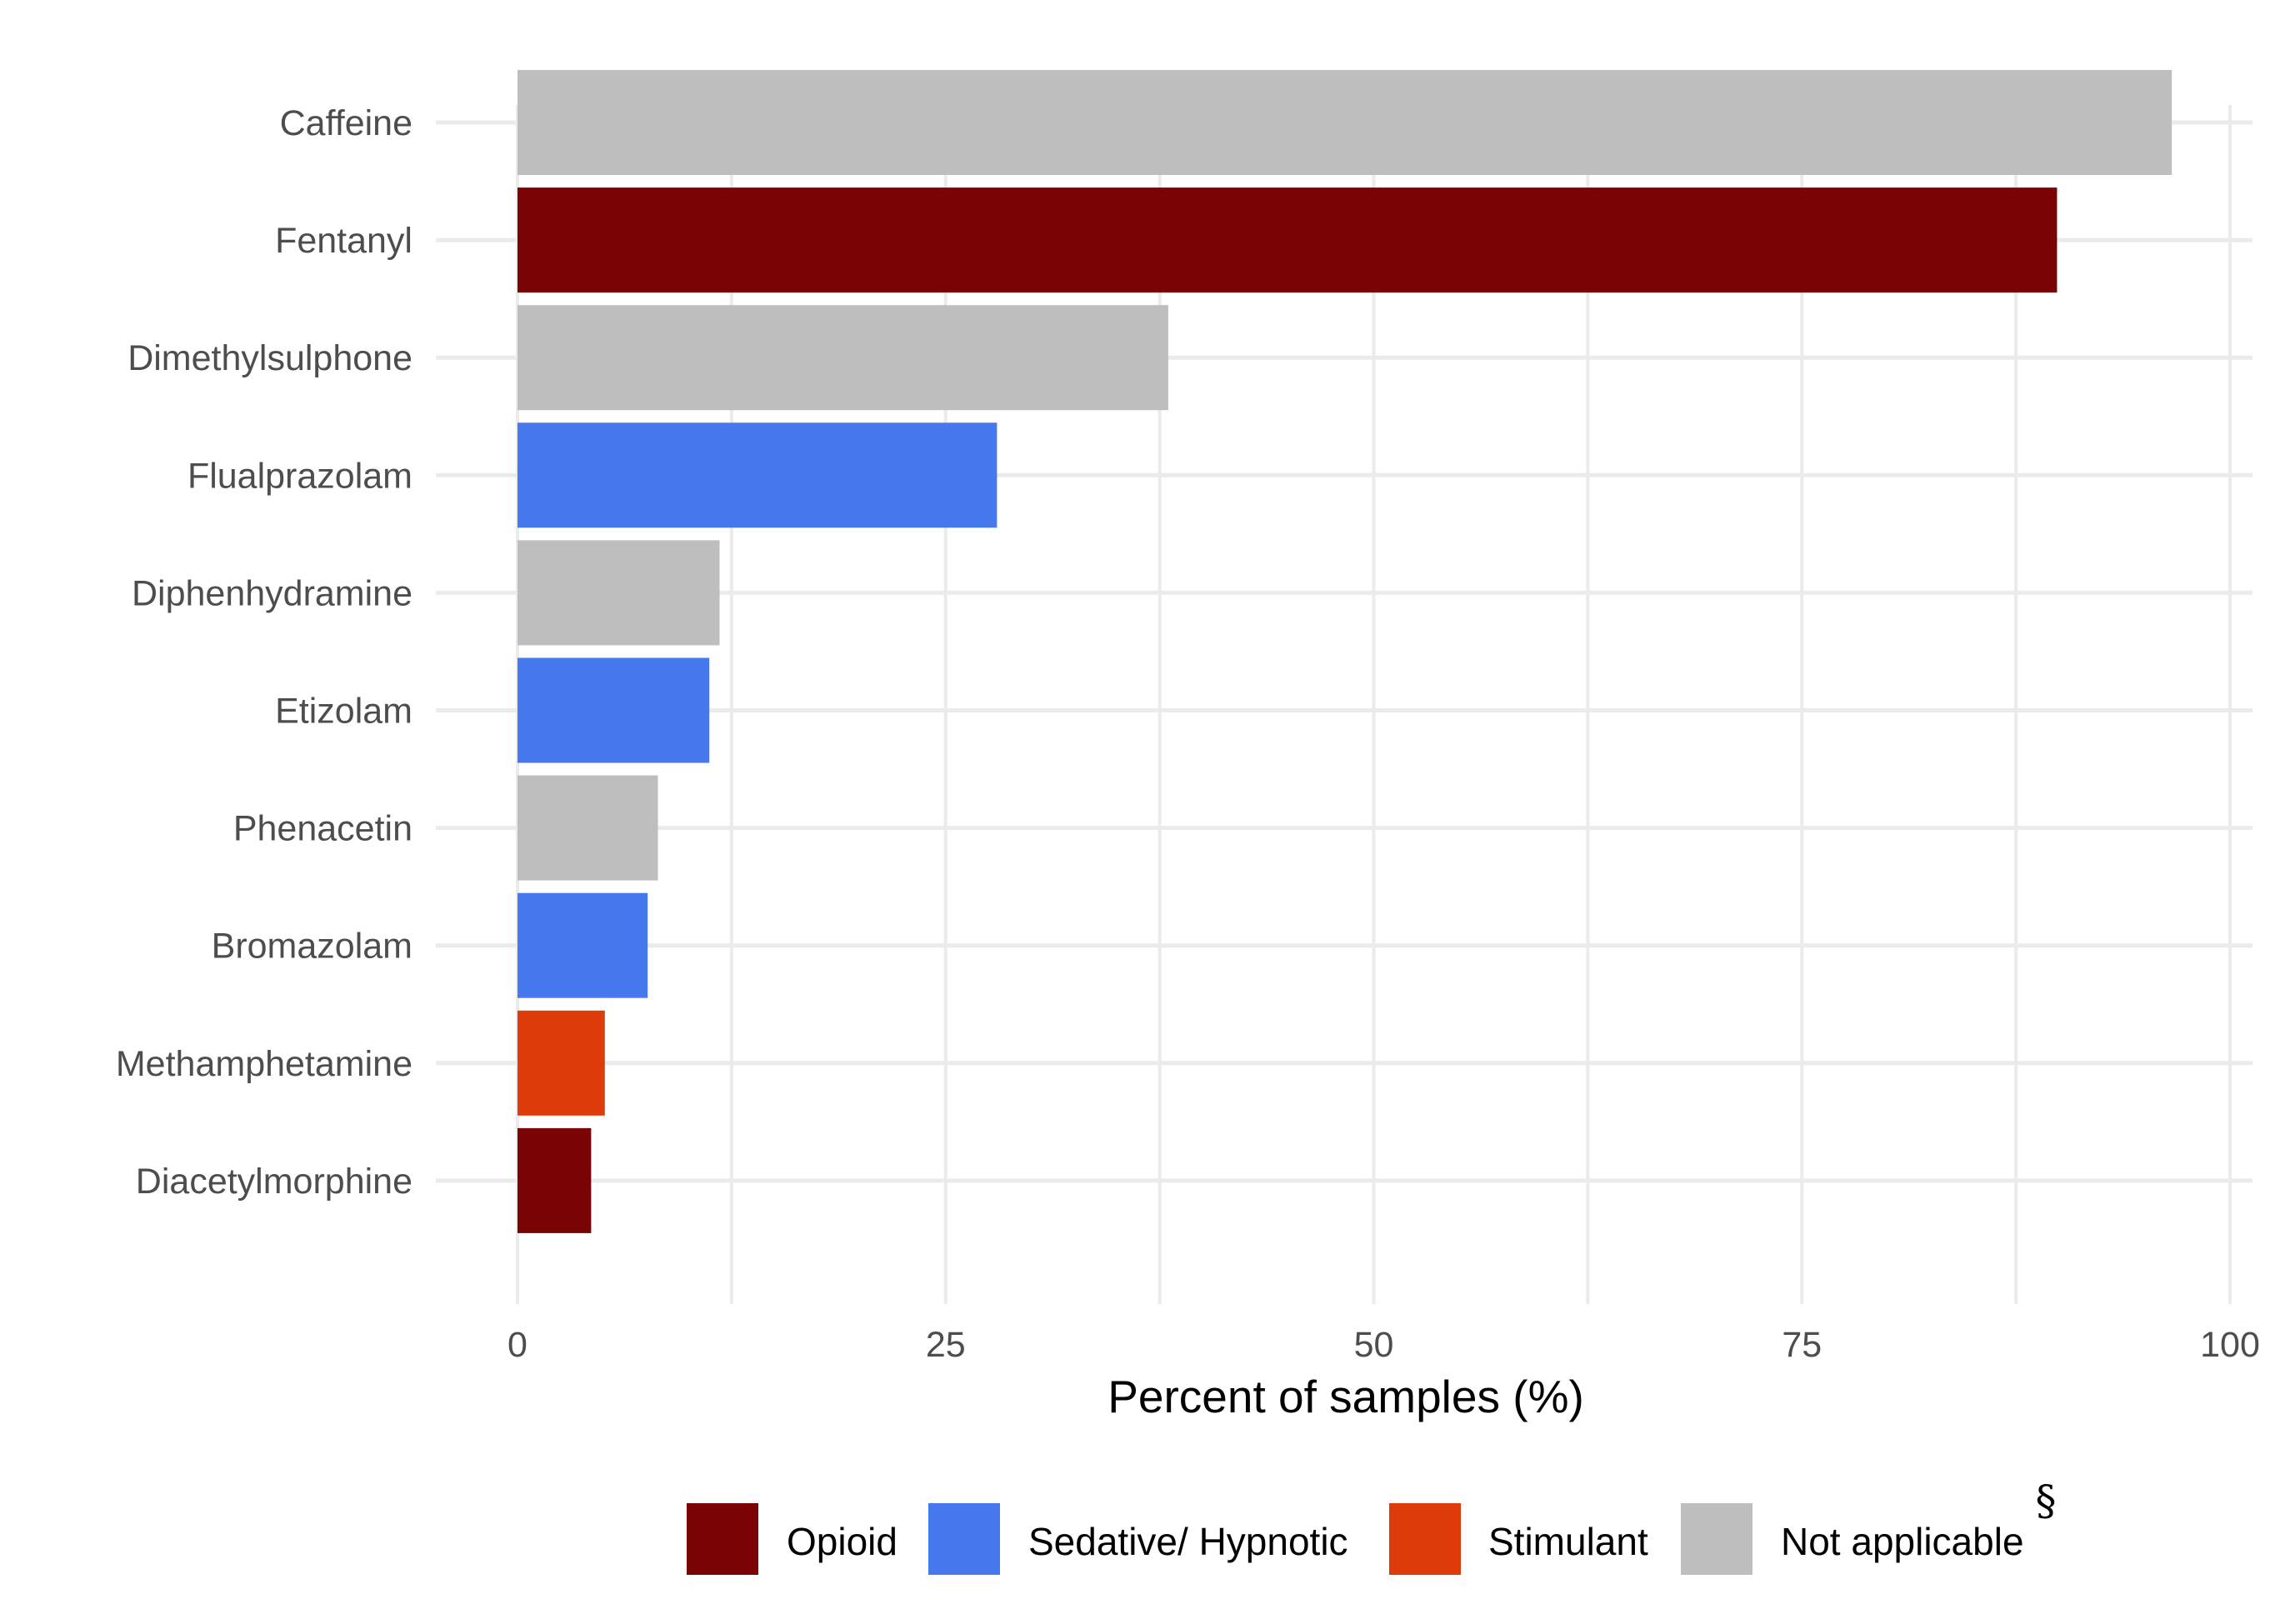  What do you see at coordinates (1188, 1541) in the screenshot?
I see `legend-label: Sedative/ Hypnotic` at bounding box center [1188, 1541].